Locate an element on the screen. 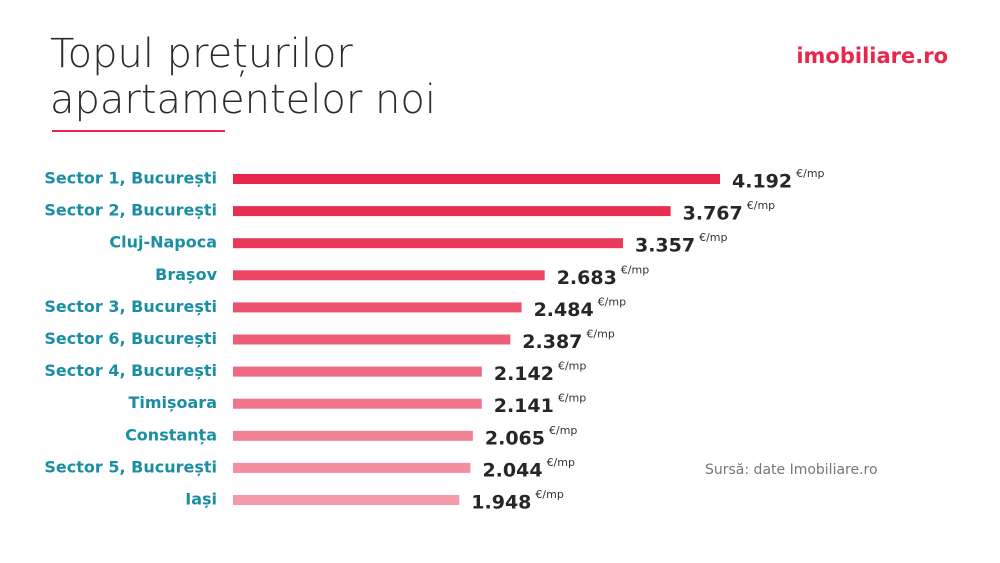 The image size is (1000, 563). brand-logo: imobiliare.ro is located at coordinates (872, 56).